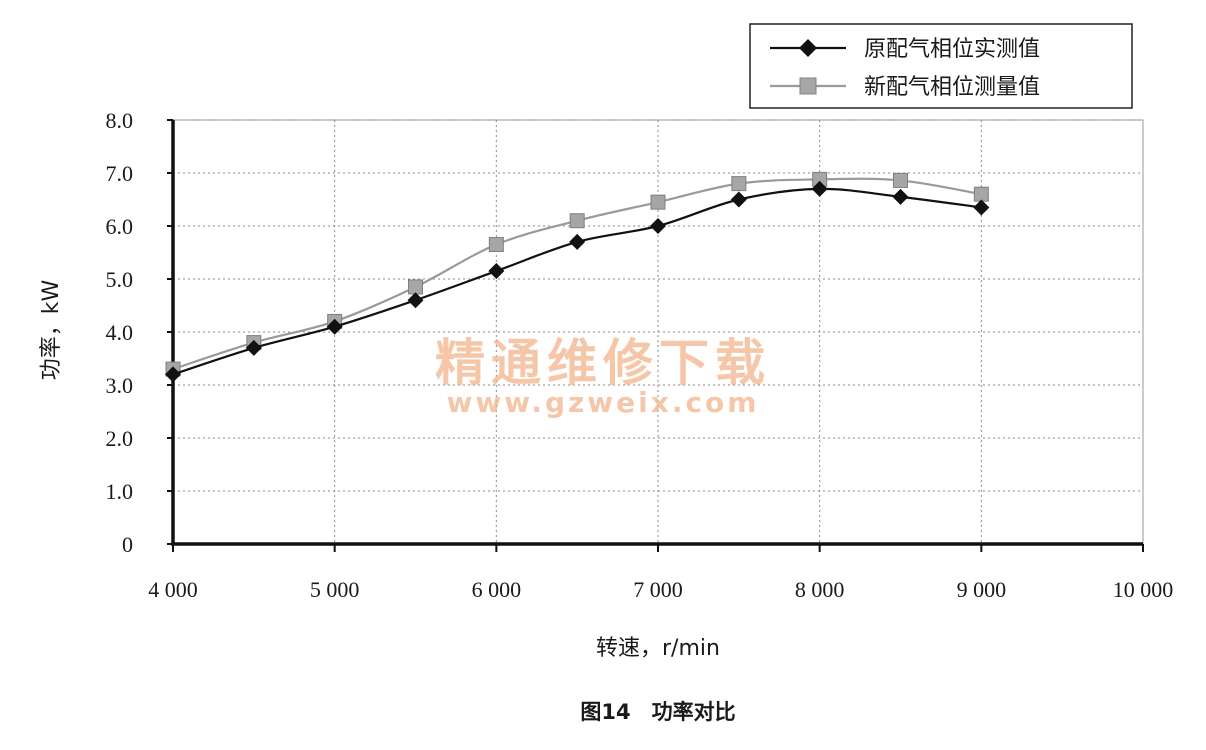 This screenshot has height=750, width=1206. I want to click on x-tick-label: 9 000, so click(982, 589).